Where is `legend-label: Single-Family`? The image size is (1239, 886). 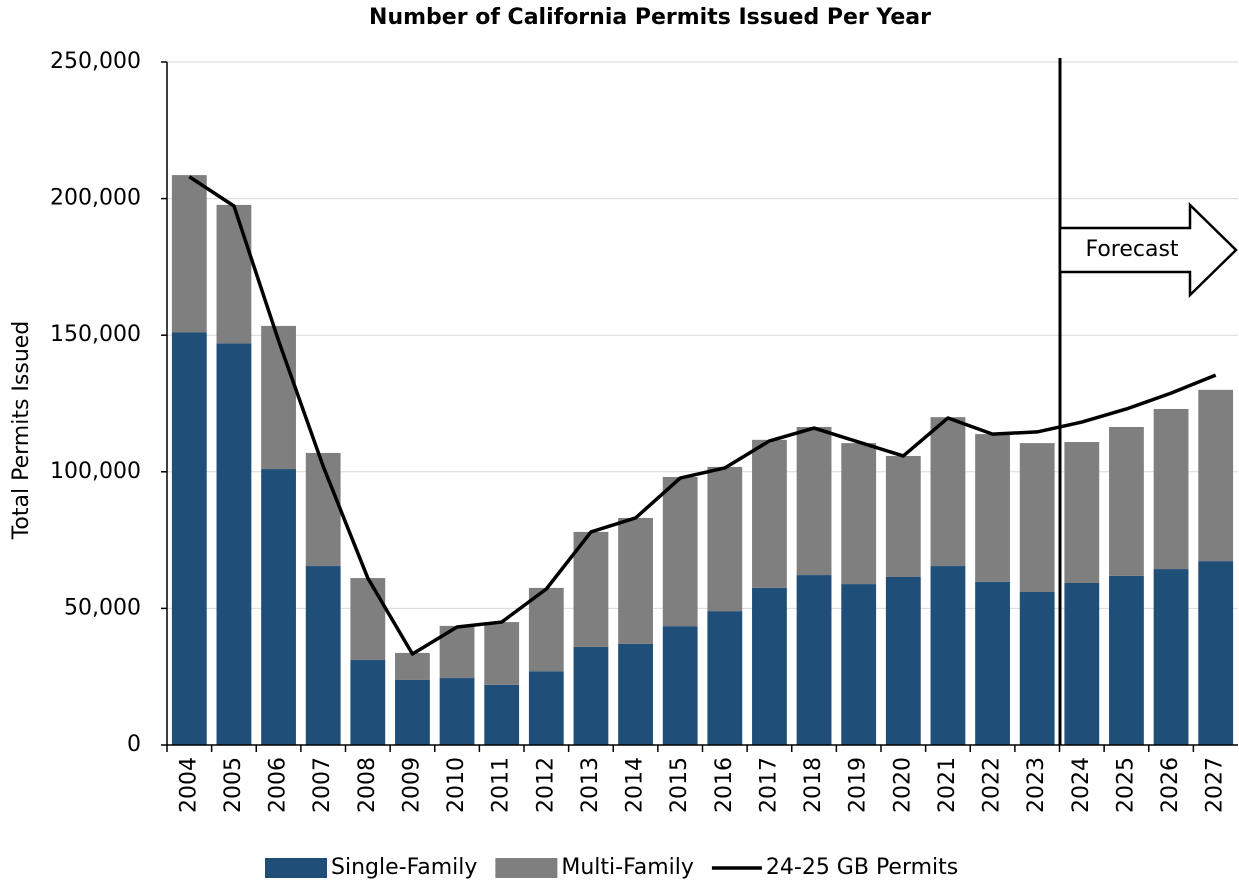 legend-label: Single-Family is located at coordinates (404, 867).